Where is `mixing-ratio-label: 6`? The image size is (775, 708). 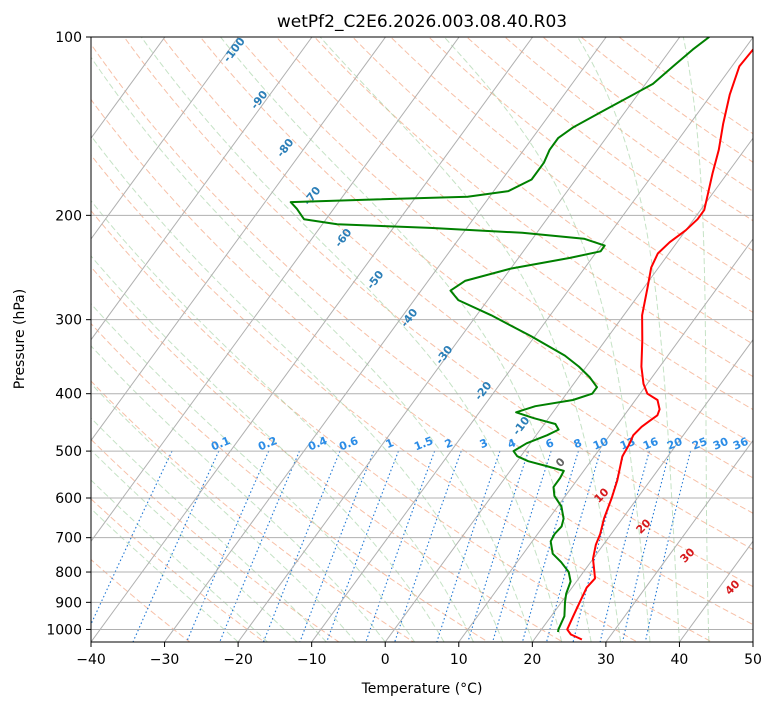
mixing-ratio-label: 6 is located at coordinates (550, 443).